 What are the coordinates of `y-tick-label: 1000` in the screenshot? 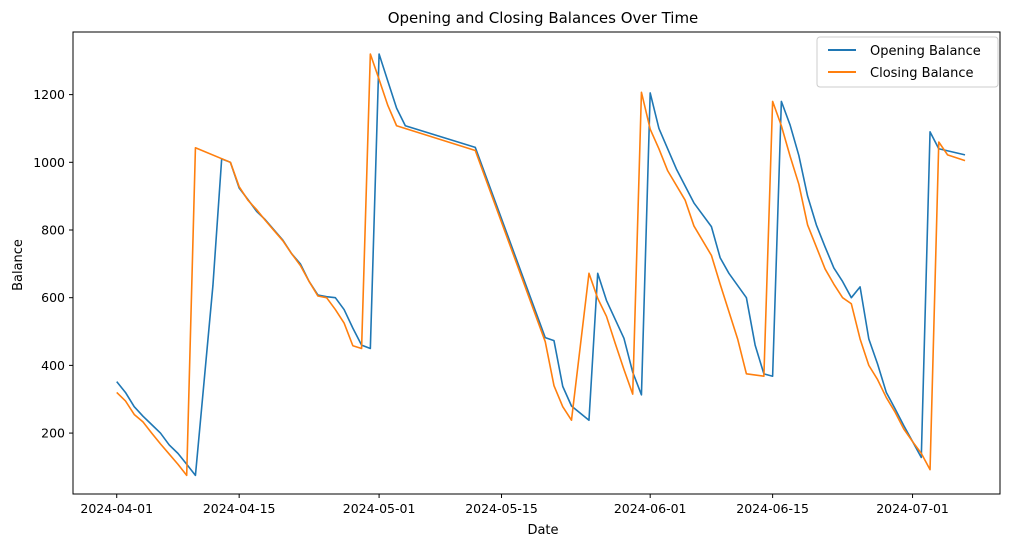 It's located at (49, 162).